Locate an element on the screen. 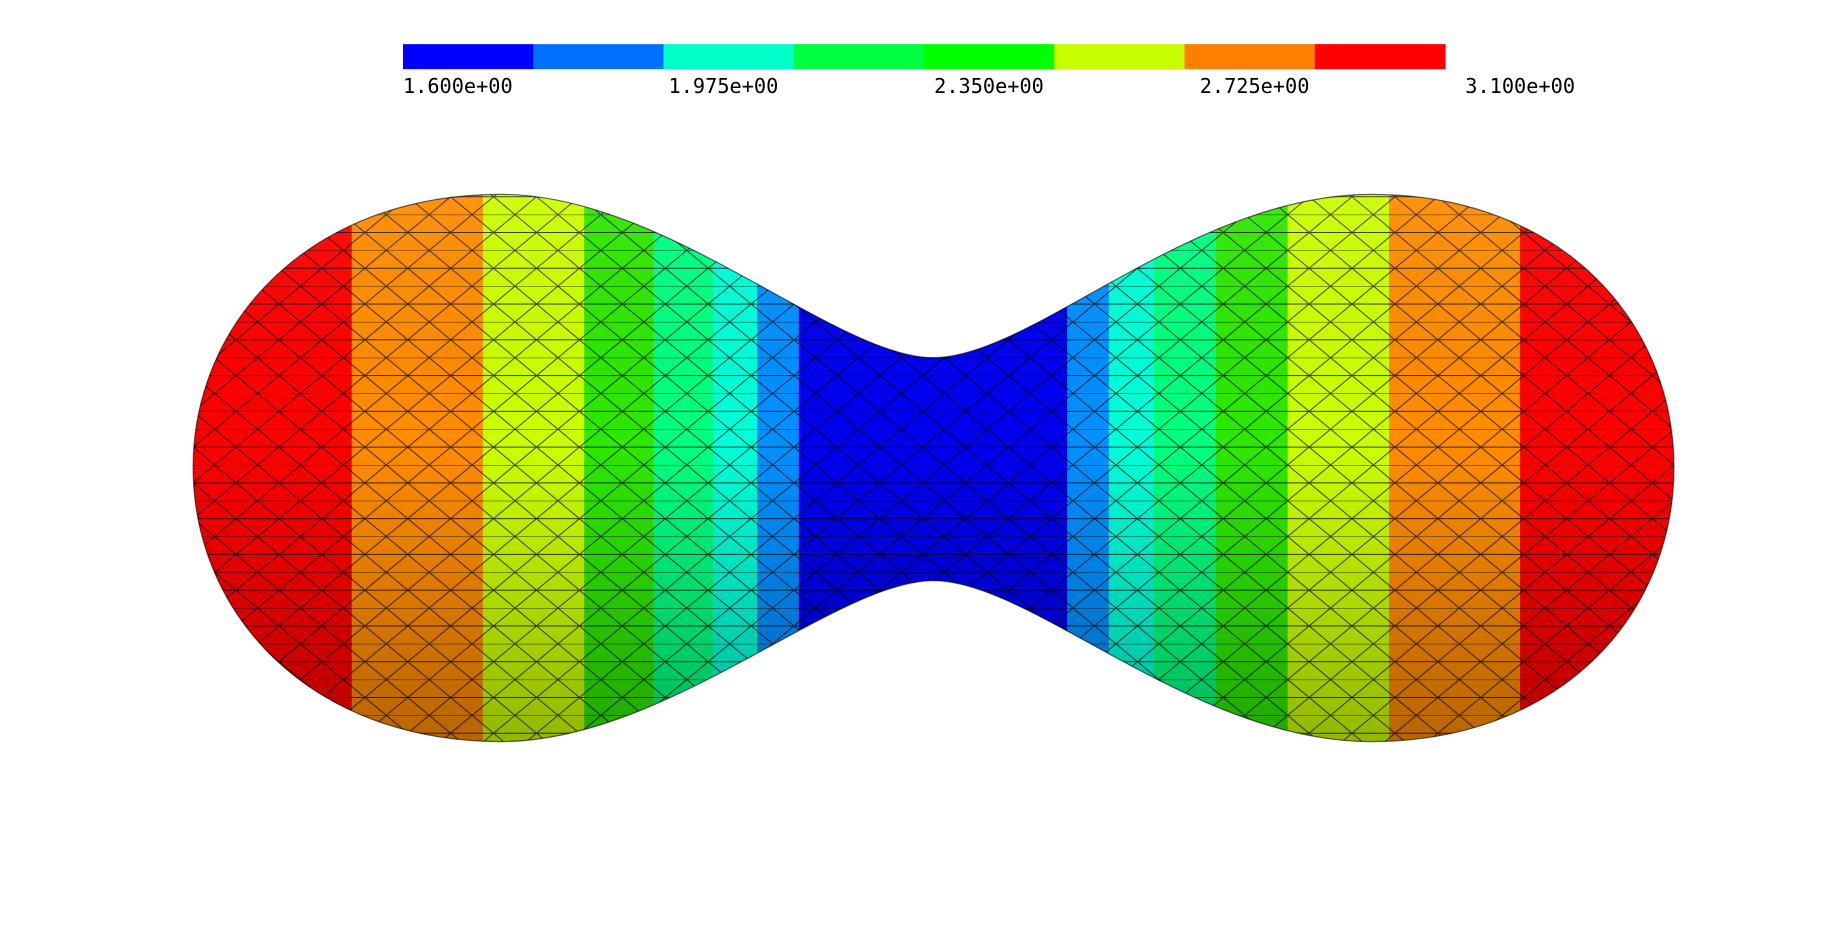 The image size is (1848, 927). colorbar-label: 1.600e+00 is located at coordinates (458, 86).